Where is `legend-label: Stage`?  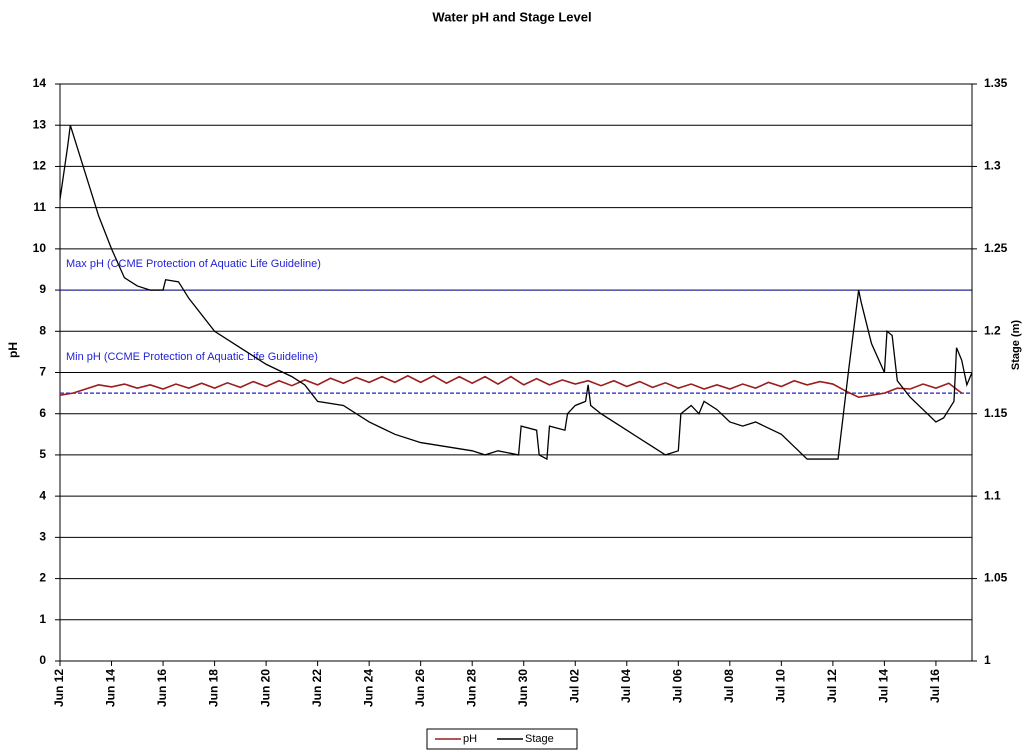 legend-label: Stage is located at coordinates (539, 739).